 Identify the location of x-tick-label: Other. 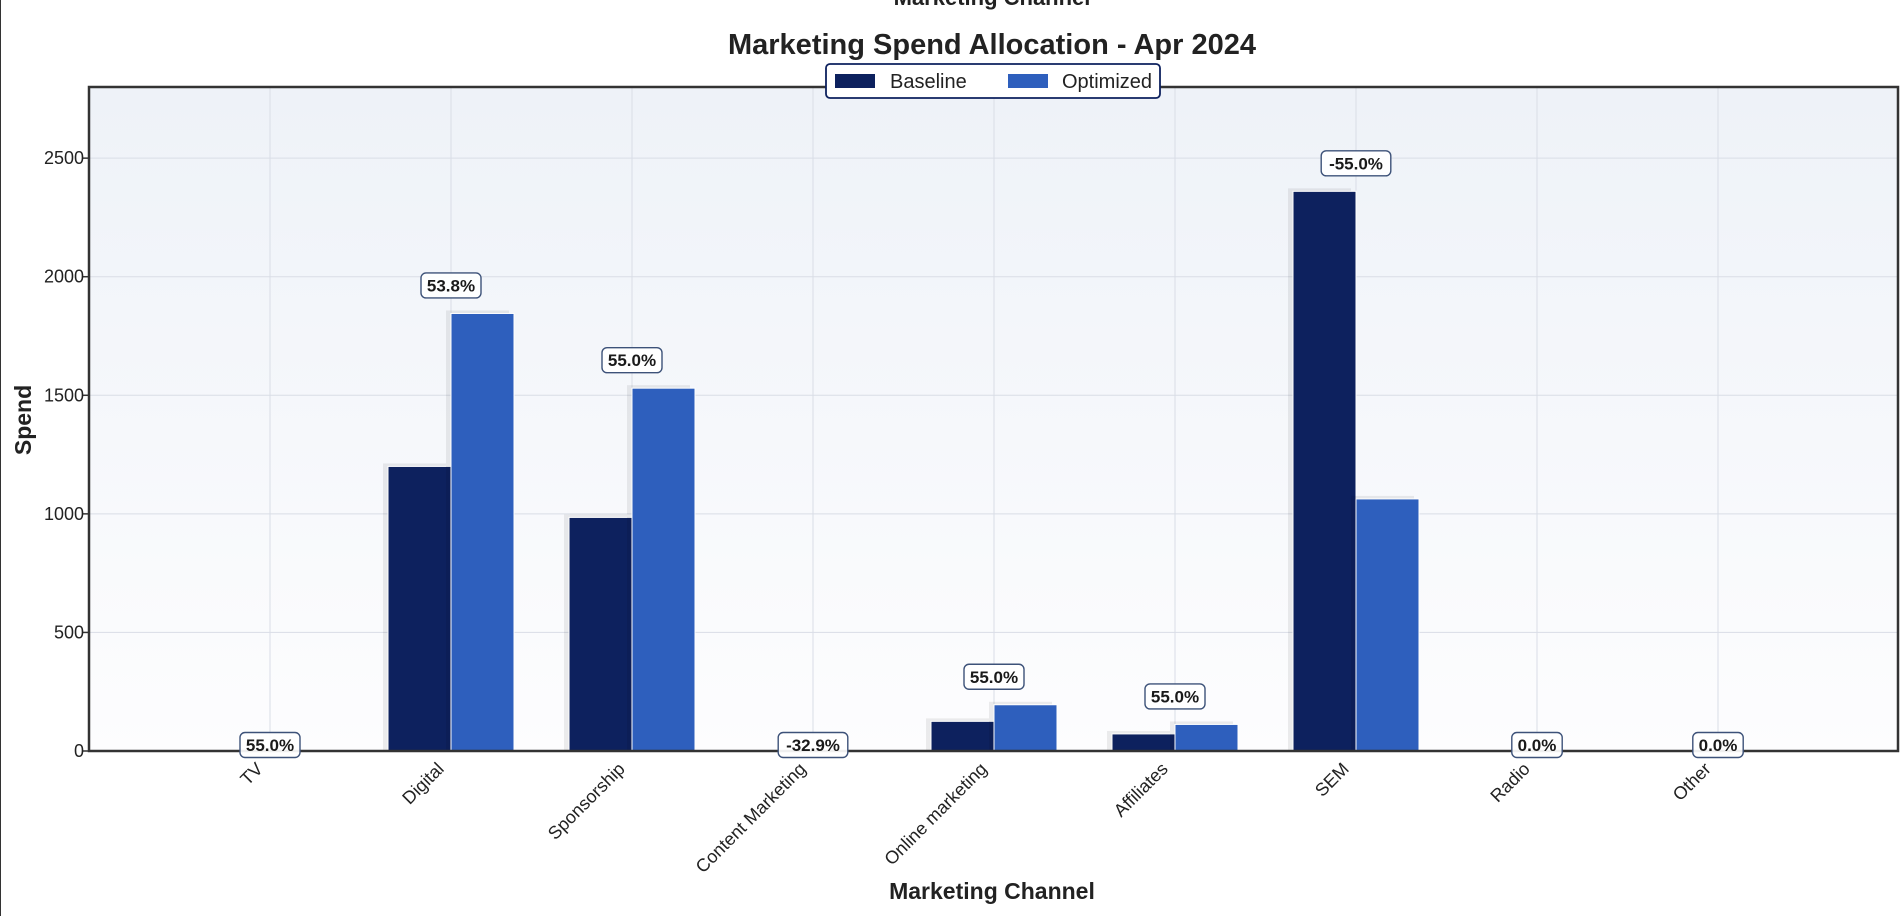
(1692, 782).